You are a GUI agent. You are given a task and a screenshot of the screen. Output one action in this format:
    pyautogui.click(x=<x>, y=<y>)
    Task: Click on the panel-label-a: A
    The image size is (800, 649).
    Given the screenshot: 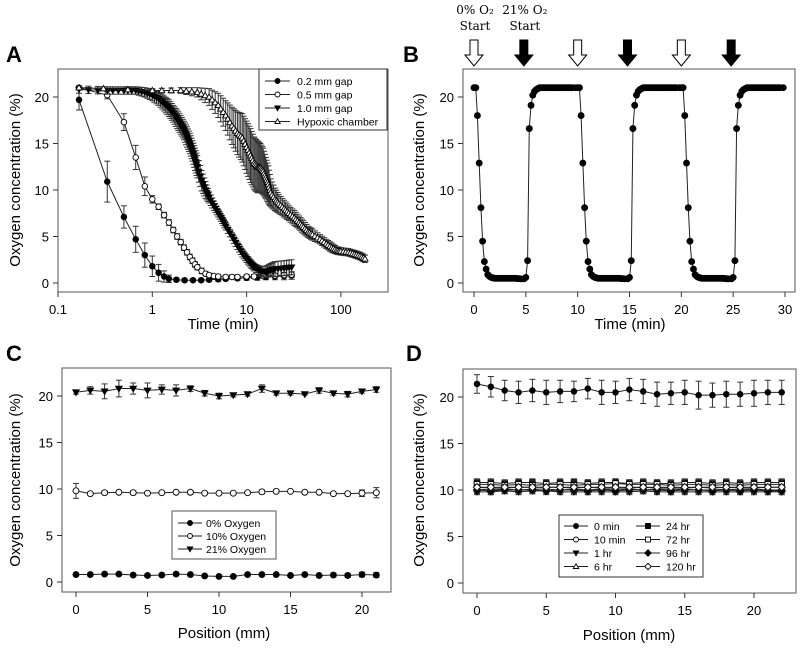 What is the action you would take?
    pyautogui.click(x=14, y=54)
    